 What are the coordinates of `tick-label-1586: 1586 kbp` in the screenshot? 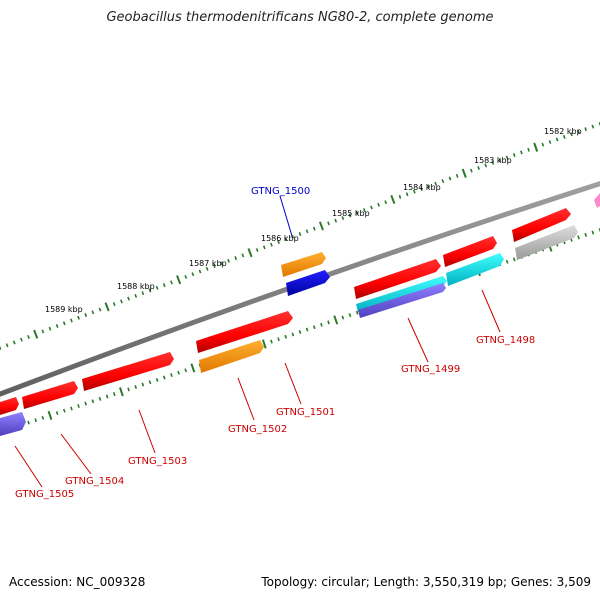 It's located at (280, 238).